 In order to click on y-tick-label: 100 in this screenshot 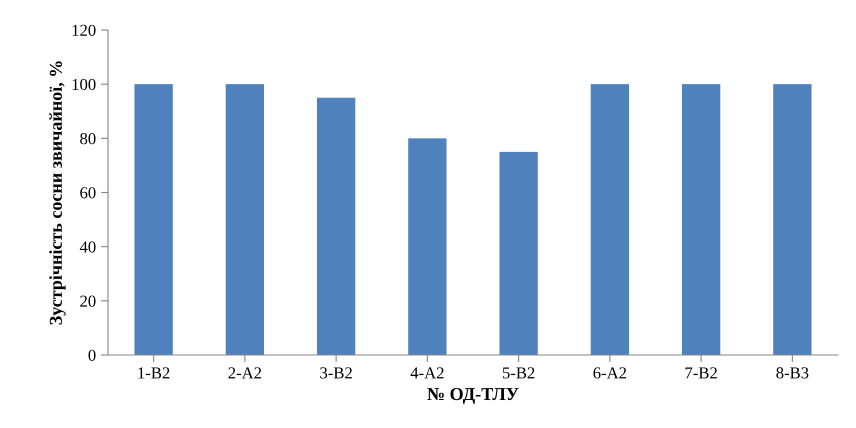, I will do `click(84, 84)`.